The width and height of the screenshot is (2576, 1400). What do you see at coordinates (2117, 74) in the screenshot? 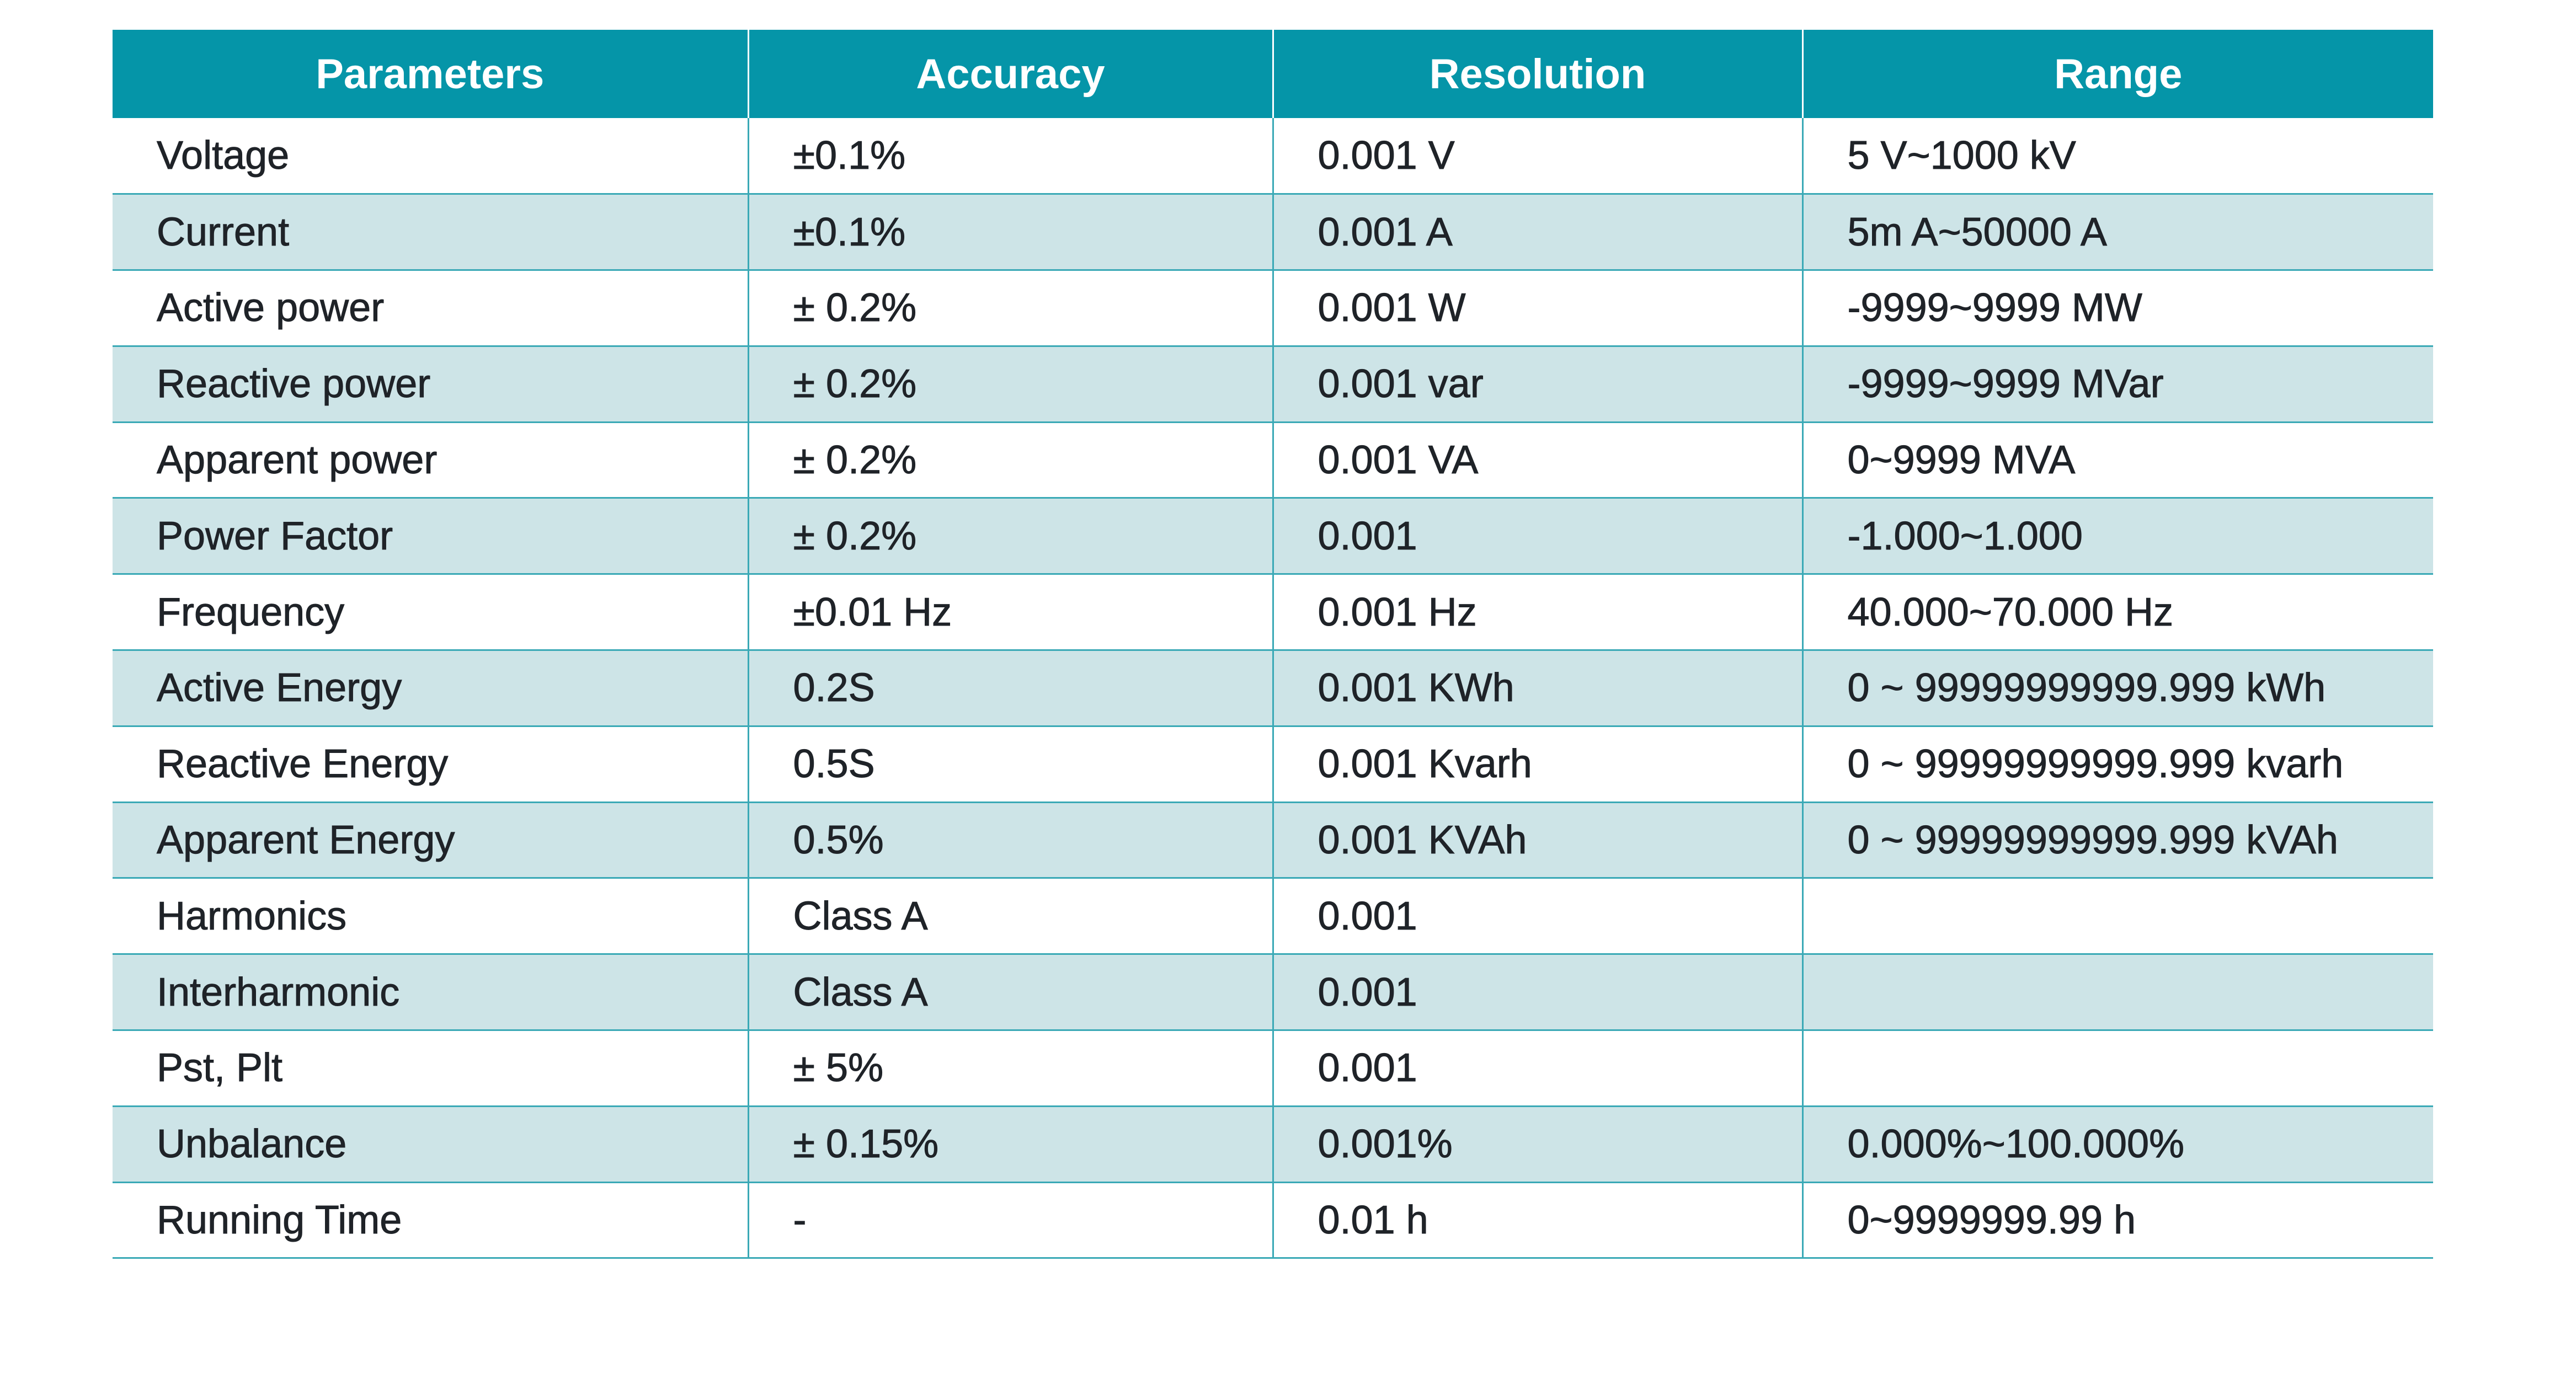
I see `header-range: Range` at bounding box center [2117, 74].